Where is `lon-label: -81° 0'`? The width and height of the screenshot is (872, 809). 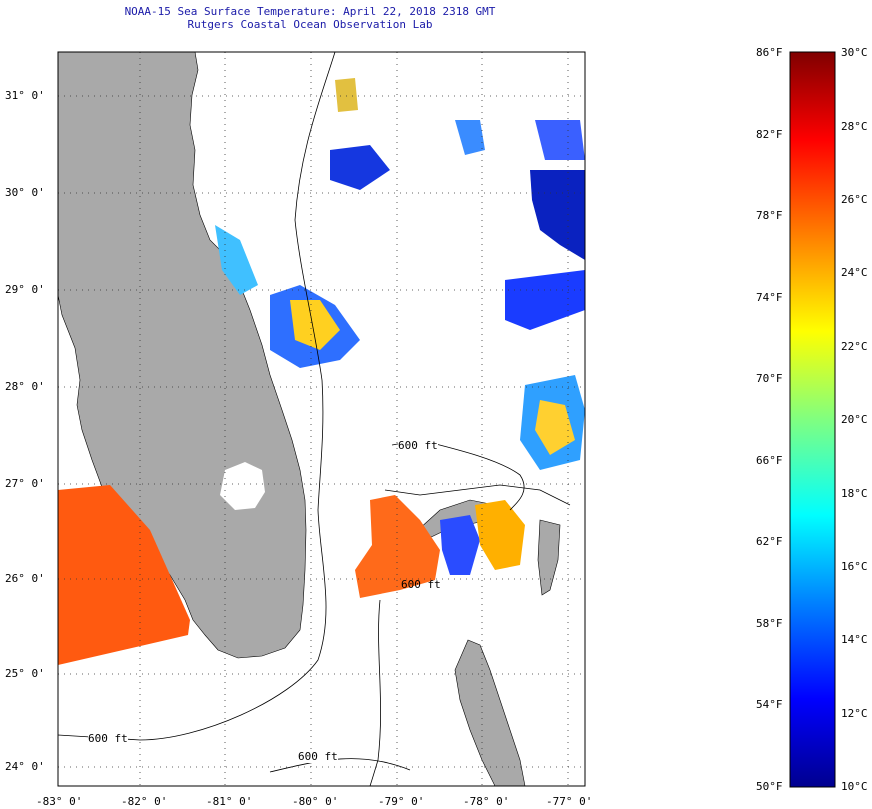
lon-label: -81° 0' is located at coordinates (229, 801).